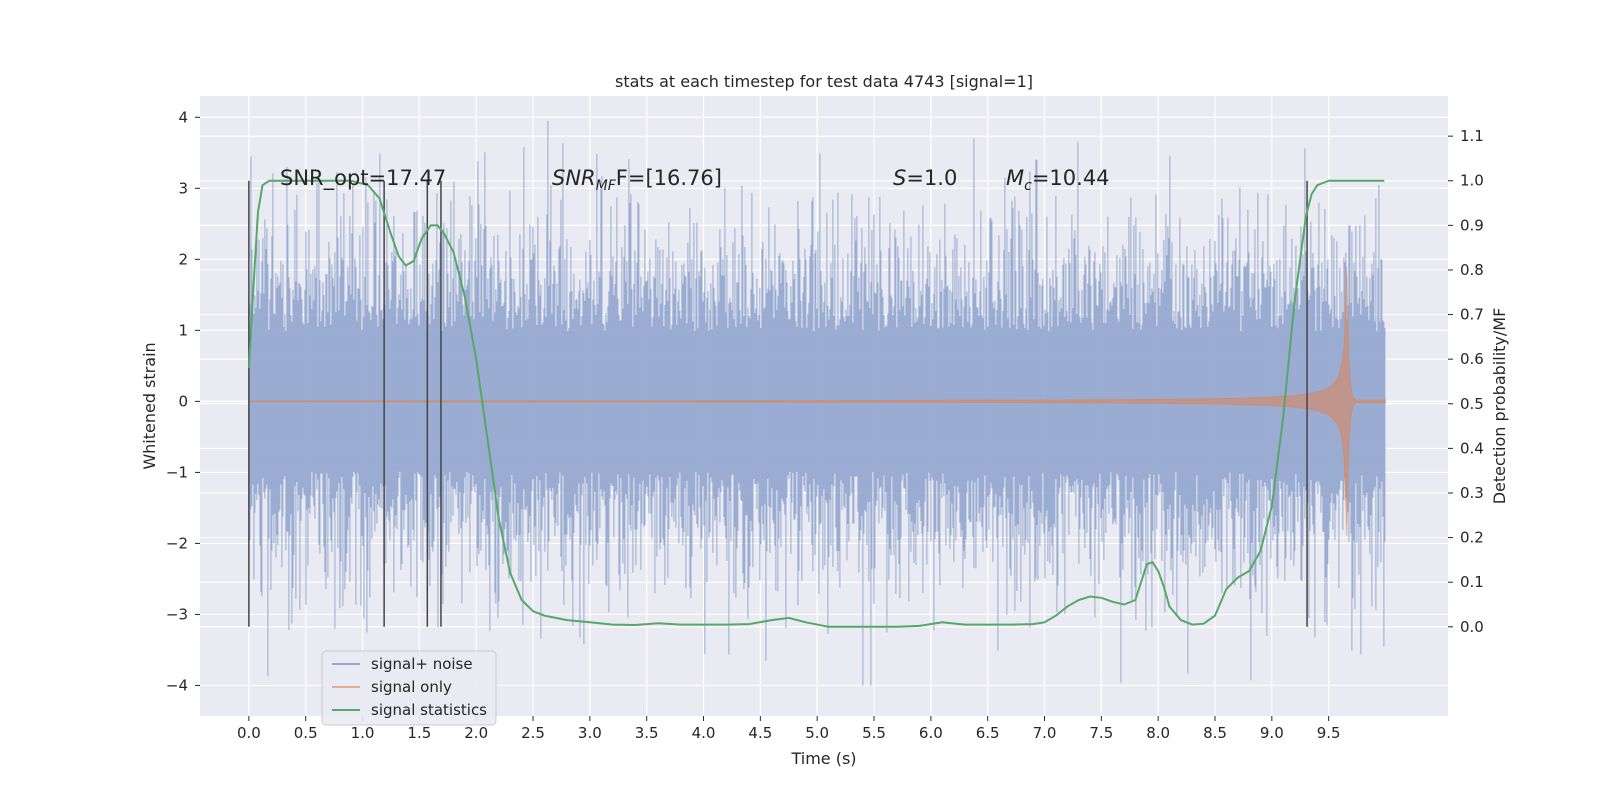 This screenshot has width=1600, height=800. I want to click on right-tick-label: 0.2, so click(1472, 538).